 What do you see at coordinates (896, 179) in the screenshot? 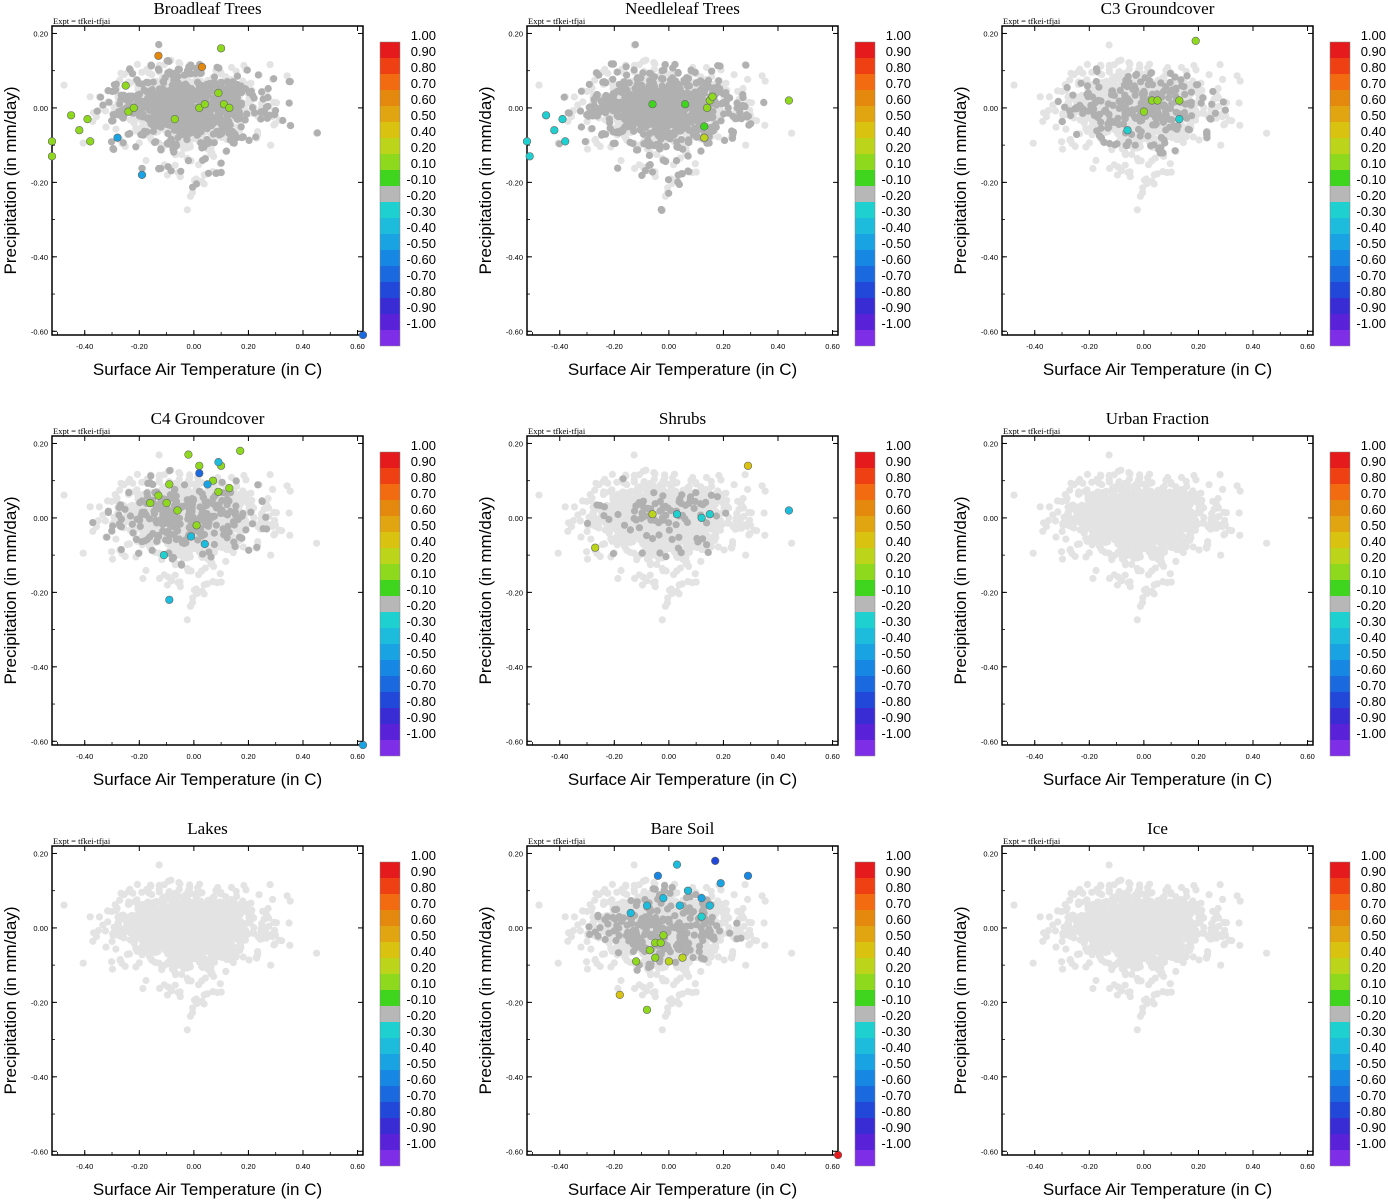
I see `colorbar-label: -0.10` at bounding box center [896, 179].